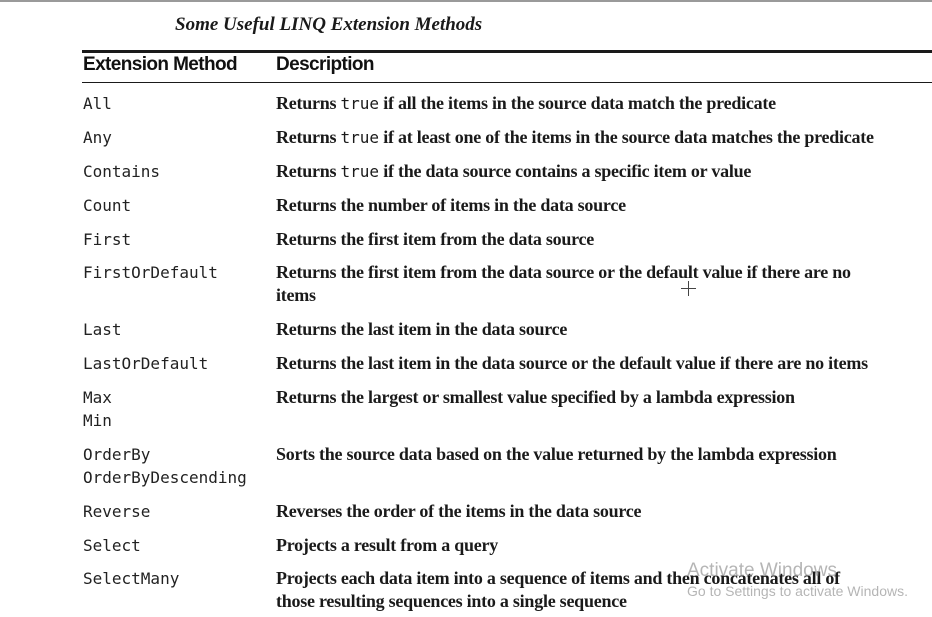 The image size is (932, 617). What do you see at coordinates (165, 477) in the screenshot?
I see `method-name-secondary: OrderByDescending` at bounding box center [165, 477].